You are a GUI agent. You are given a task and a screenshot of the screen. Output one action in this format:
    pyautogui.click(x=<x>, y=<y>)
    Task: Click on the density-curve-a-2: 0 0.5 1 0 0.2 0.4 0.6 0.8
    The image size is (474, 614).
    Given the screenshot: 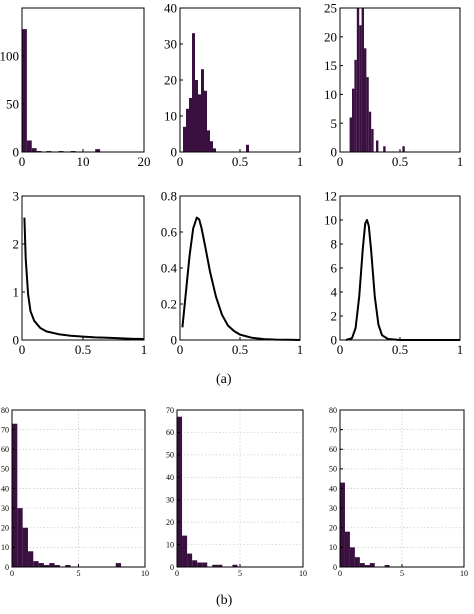 What is the action you would take?
    pyautogui.click(x=232, y=273)
    